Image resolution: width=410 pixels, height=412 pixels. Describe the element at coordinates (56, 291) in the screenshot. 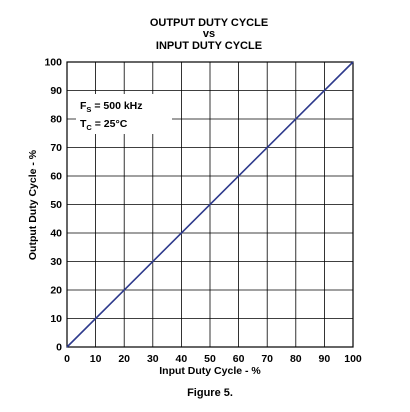

I see `y-tick-label-2: 20` at that location.